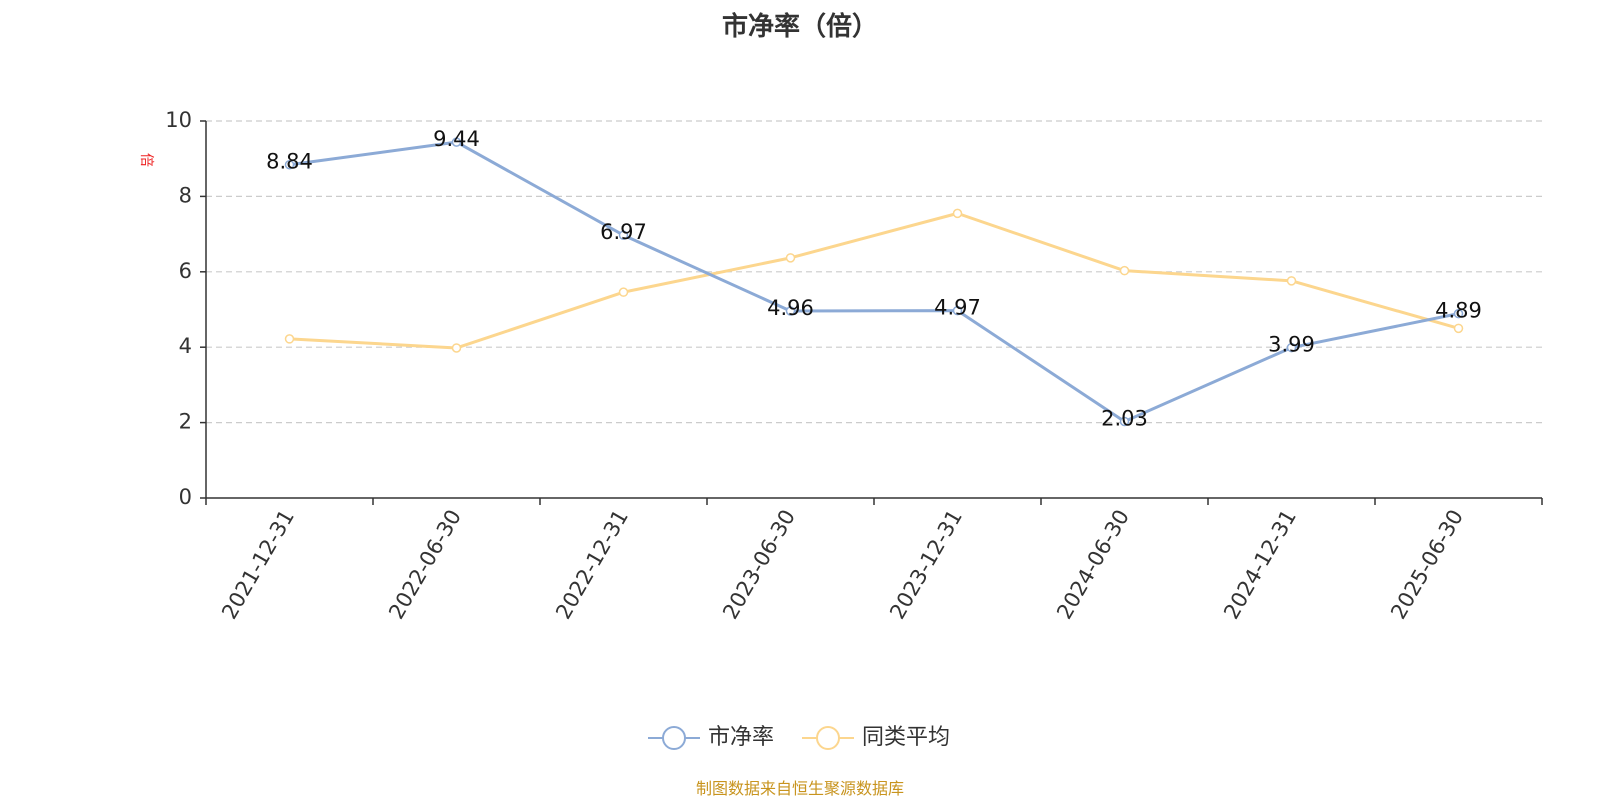 Image resolution: width=1600 pixels, height=800 pixels. What do you see at coordinates (1427, 565) in the screenshot?
I see `x-tick-label: 2025-06-30` at bounding box center [1427, 565].